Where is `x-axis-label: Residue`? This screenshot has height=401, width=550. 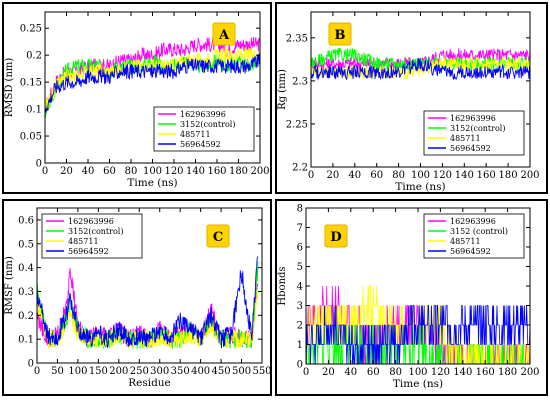 x-axis-label: Residue is located at coordinates (149, 383).